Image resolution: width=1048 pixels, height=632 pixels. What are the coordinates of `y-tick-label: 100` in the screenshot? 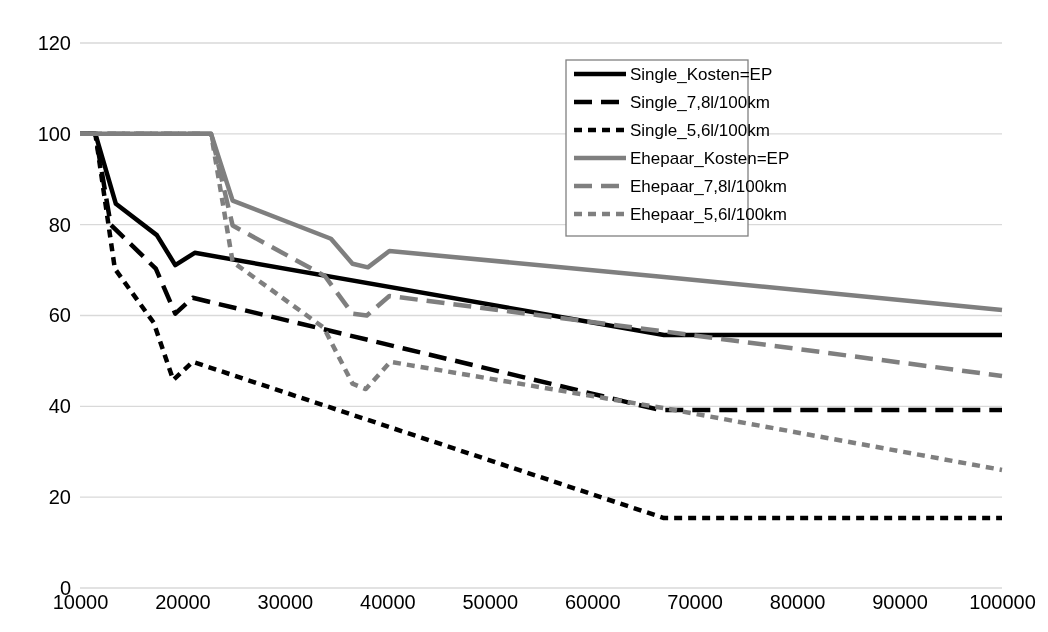 It's located at (54, 133).